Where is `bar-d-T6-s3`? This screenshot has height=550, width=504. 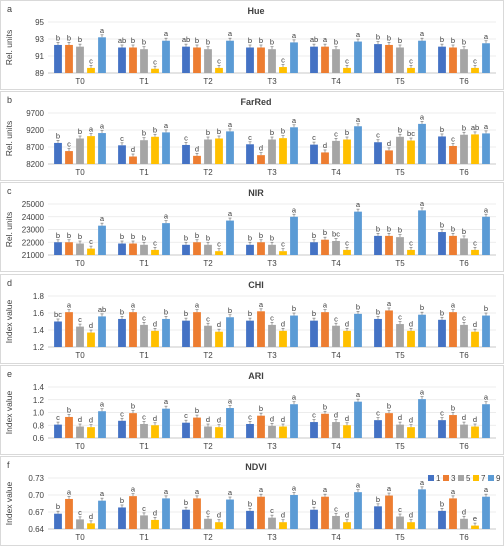
bar-d-T6-s3 is located at coordinates (453, 329).